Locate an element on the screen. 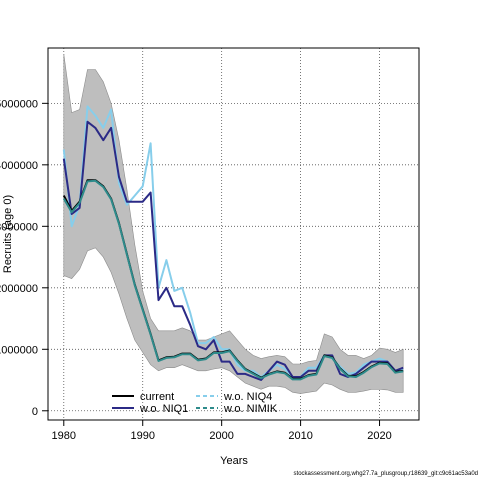 The width and height of the screenshot is (480, 480). x-tick-label: 2010 is located at coordinates (300, 436).